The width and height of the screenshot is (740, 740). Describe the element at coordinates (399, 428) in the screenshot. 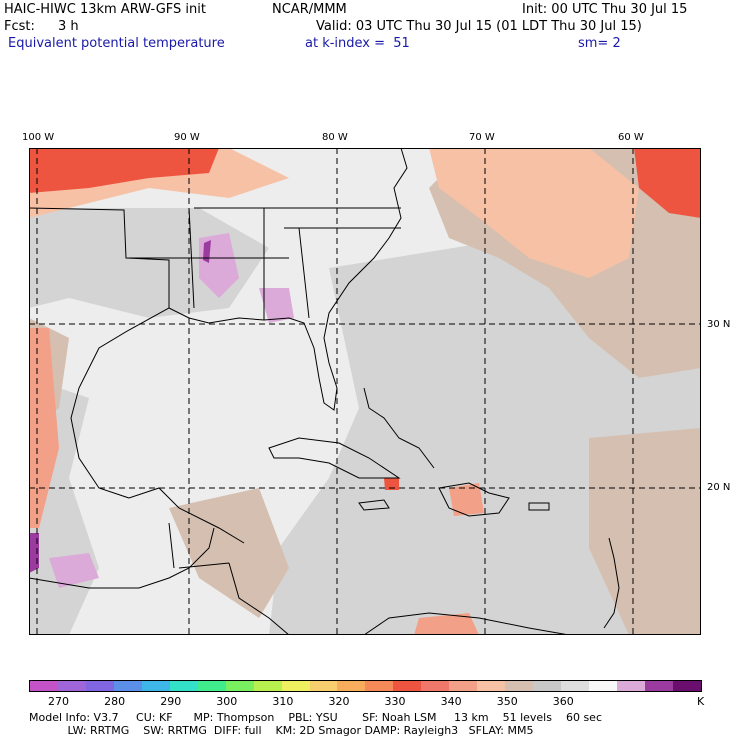

I see `bahamas` at that location.